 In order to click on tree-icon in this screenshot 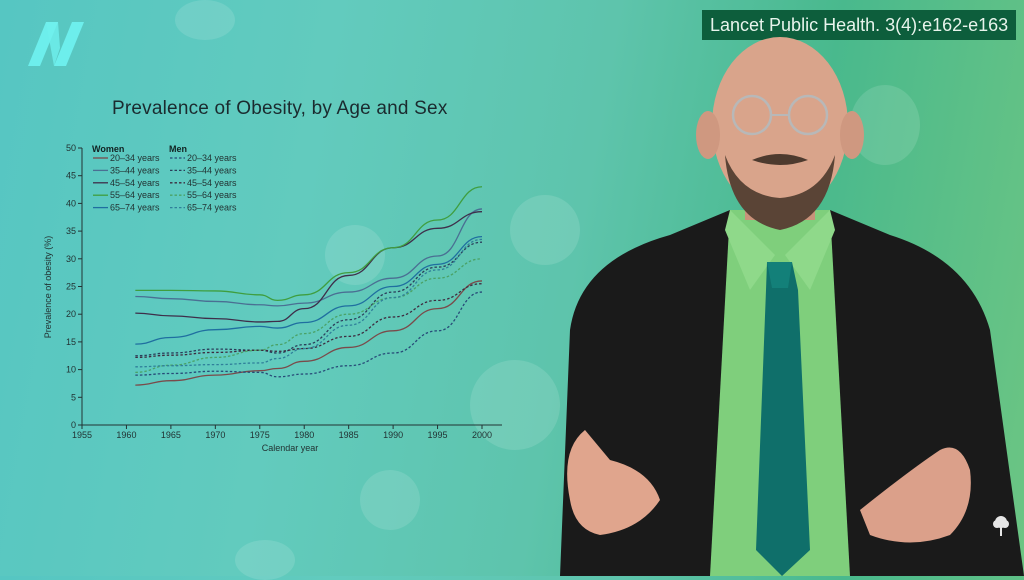, I will do `click(1001, 526)`.